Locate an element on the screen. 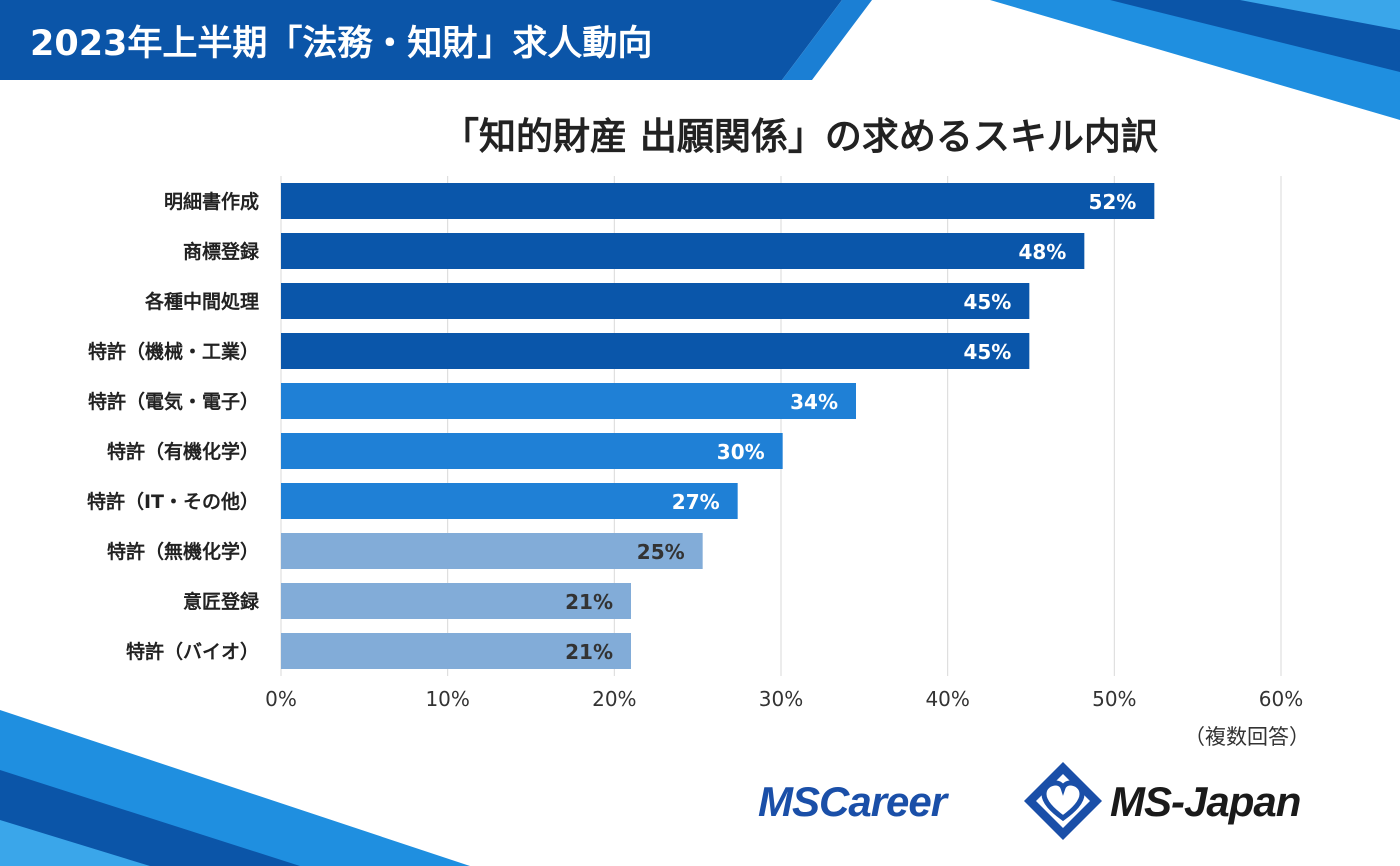 The image size is (1400, 866). bottom-left-stripe-accent is located at coordinates (75, 843).